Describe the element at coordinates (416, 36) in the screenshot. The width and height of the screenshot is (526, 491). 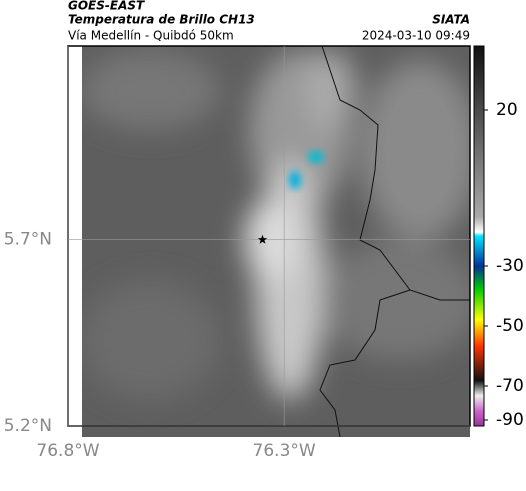
I see `timestamp: 2024-03-10 09:49` at that location.